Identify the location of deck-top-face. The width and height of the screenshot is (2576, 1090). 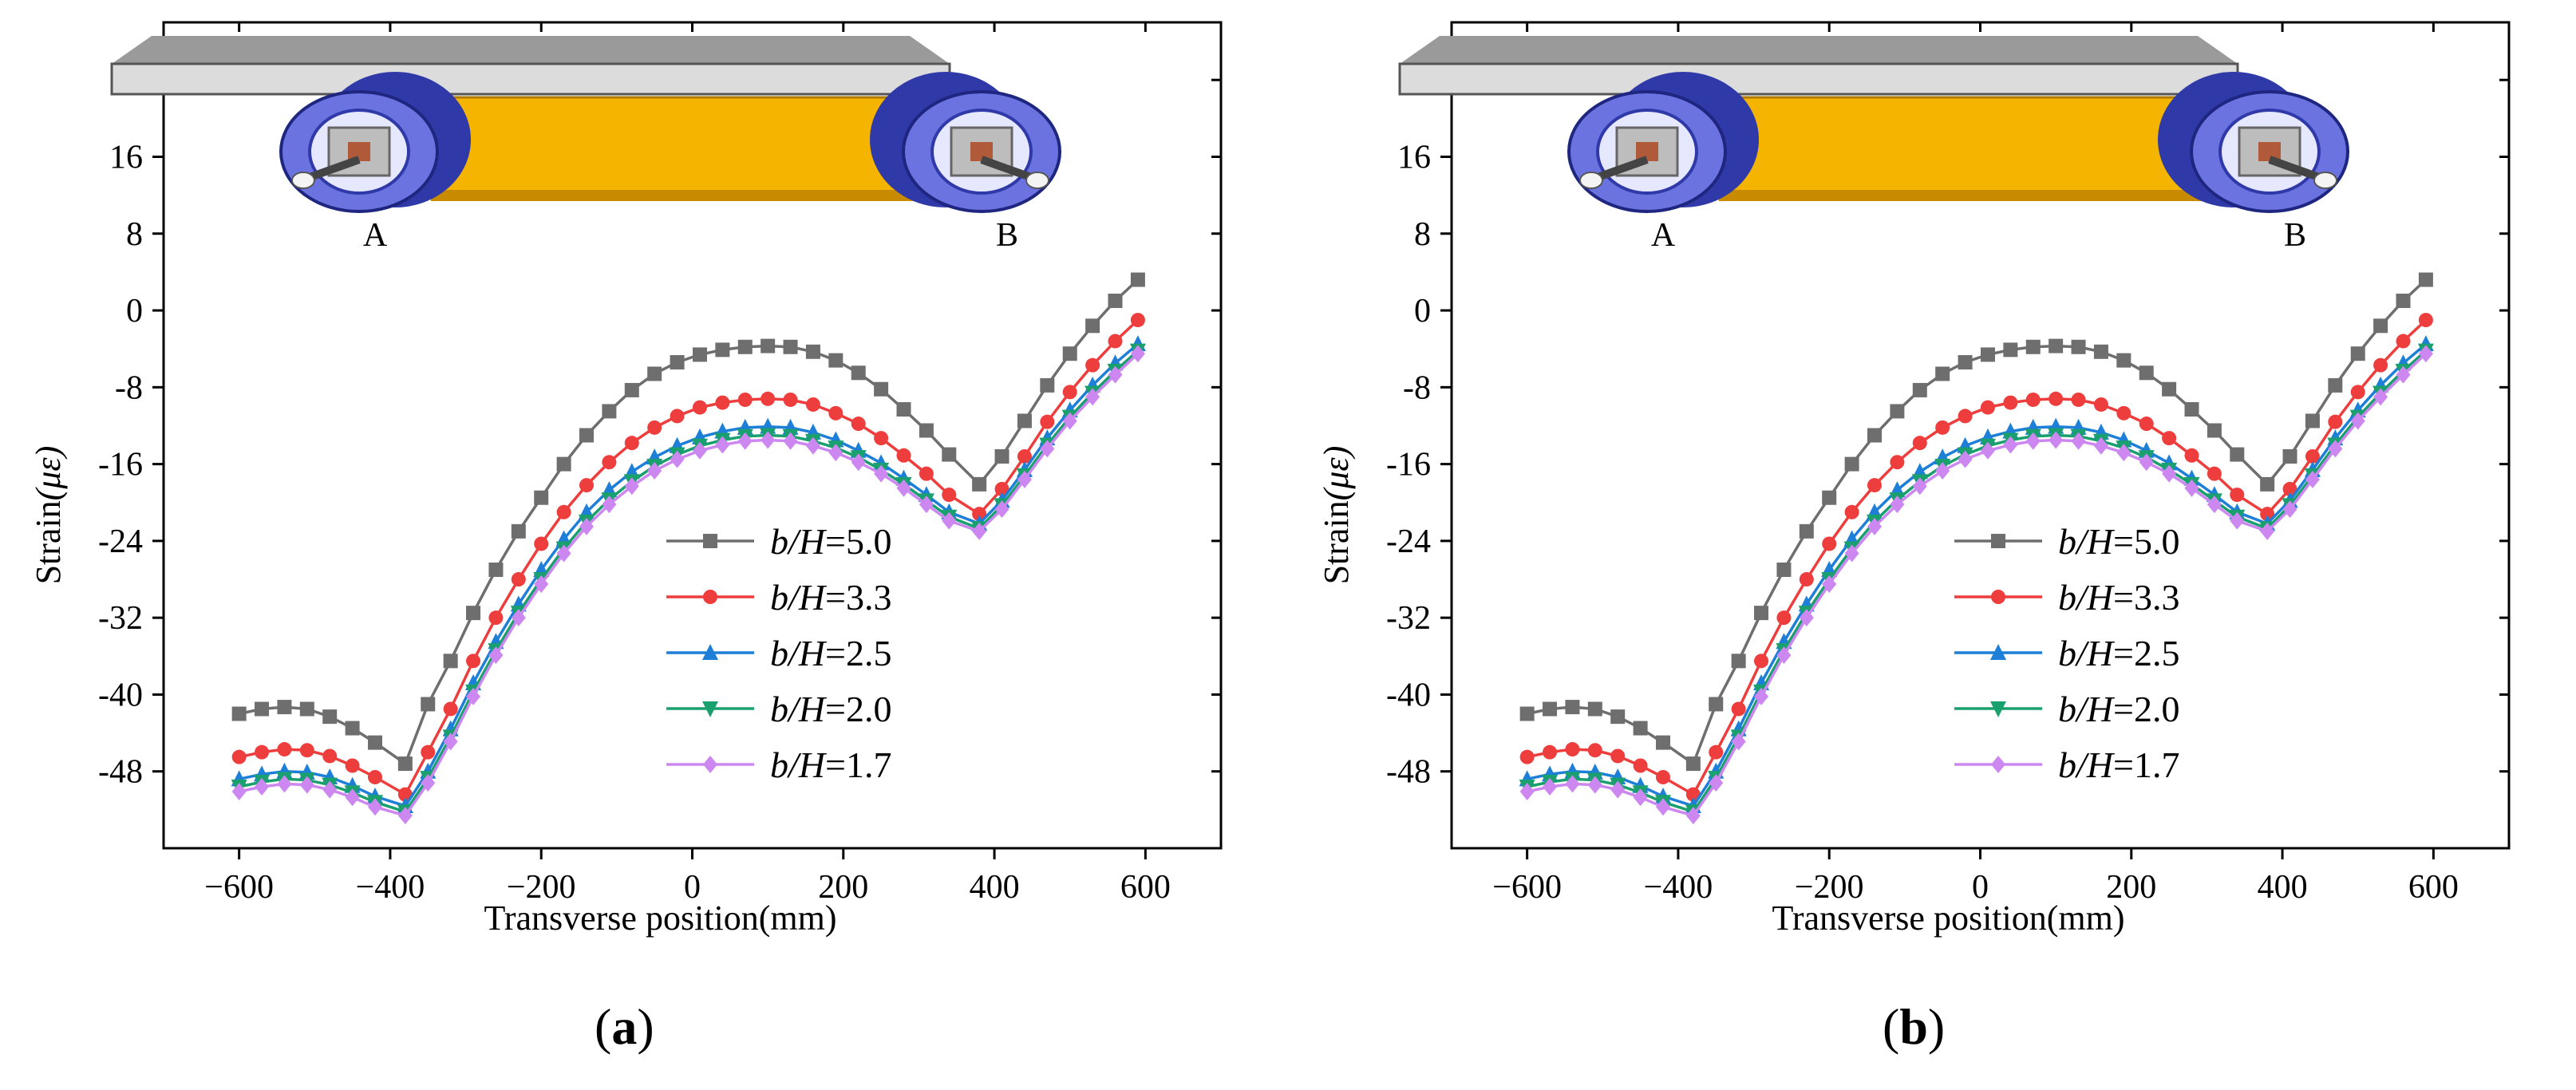
(531, 50).